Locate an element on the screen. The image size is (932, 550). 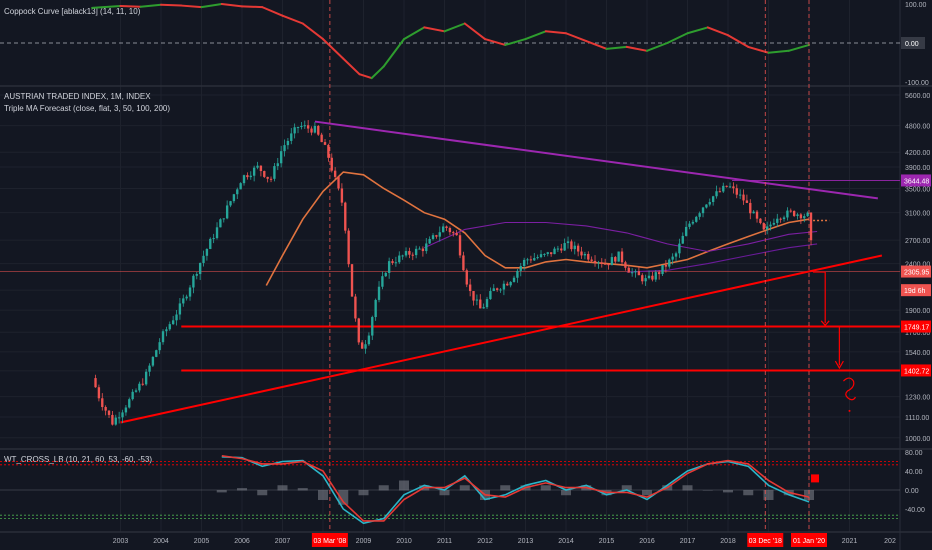
x-axis-tick-label: 2018 is located at coordinates (728, 541).